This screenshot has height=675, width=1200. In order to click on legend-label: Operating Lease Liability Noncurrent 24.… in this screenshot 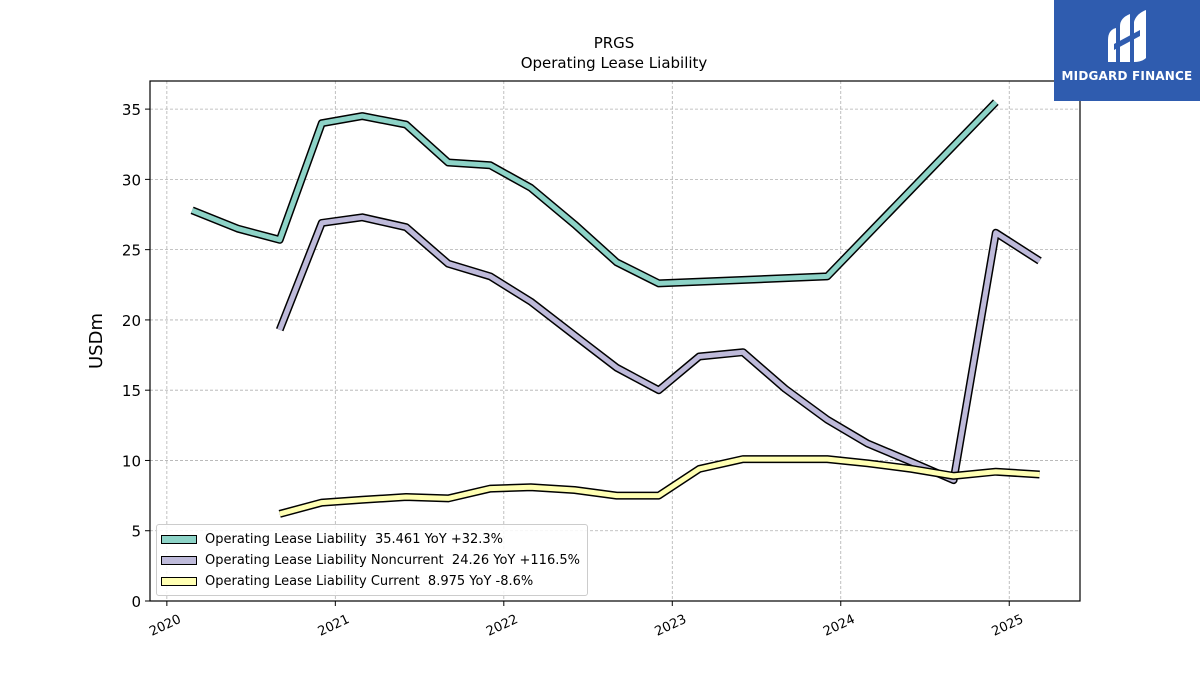, I will do `click(392, 560)`.